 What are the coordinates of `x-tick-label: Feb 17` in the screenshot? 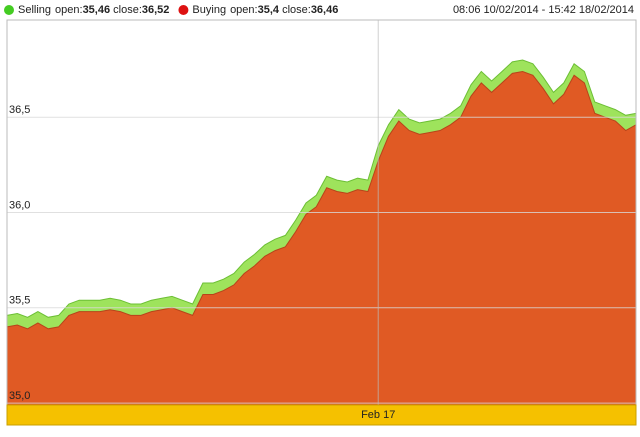 It's located at (378, 415).